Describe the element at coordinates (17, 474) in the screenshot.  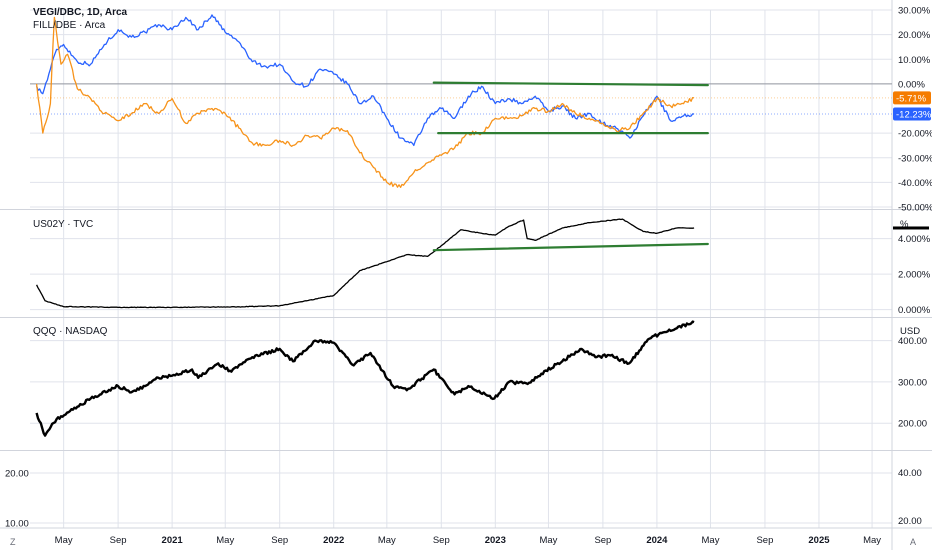
I see `left-axis-label: 20.00` at that location.